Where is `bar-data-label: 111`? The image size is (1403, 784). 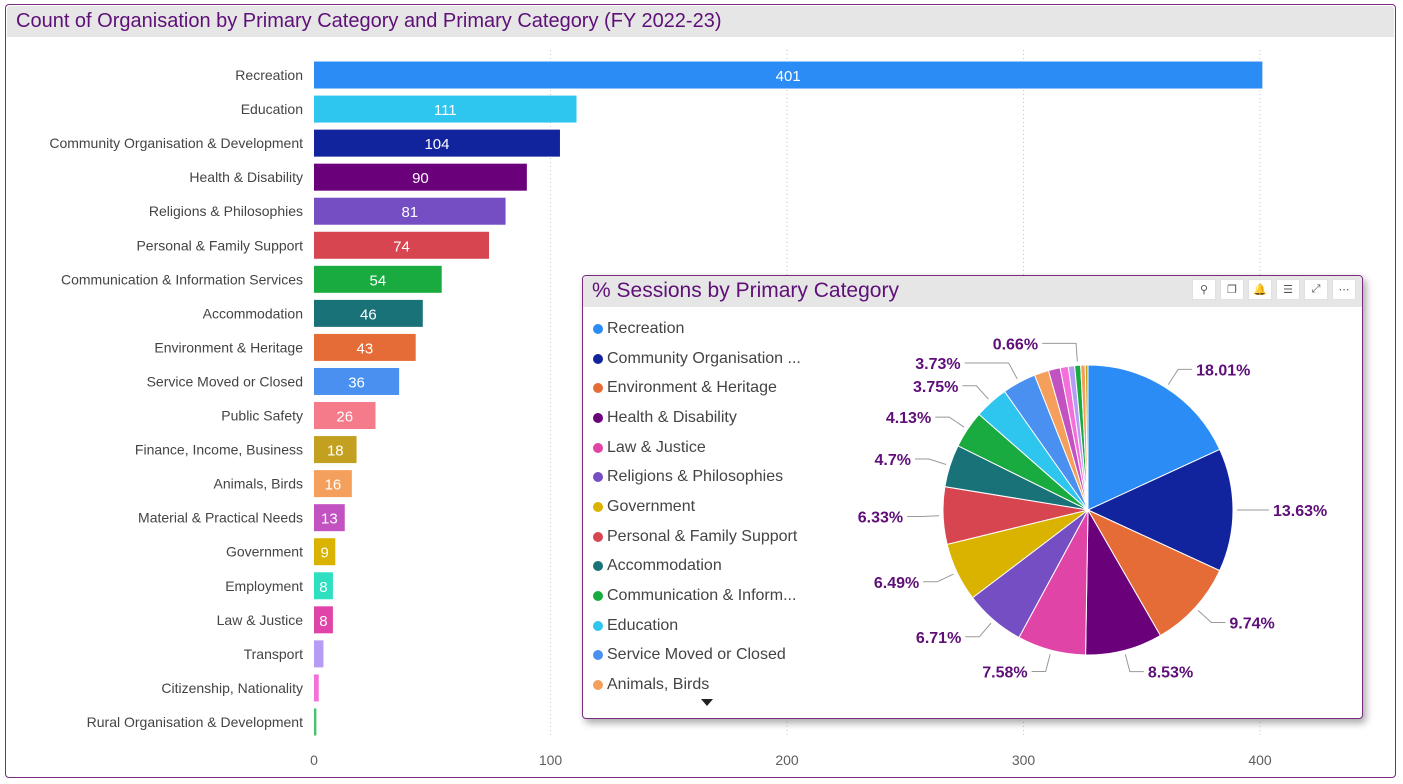
bar-data-label: 111 is located at coordinates (445, 110).